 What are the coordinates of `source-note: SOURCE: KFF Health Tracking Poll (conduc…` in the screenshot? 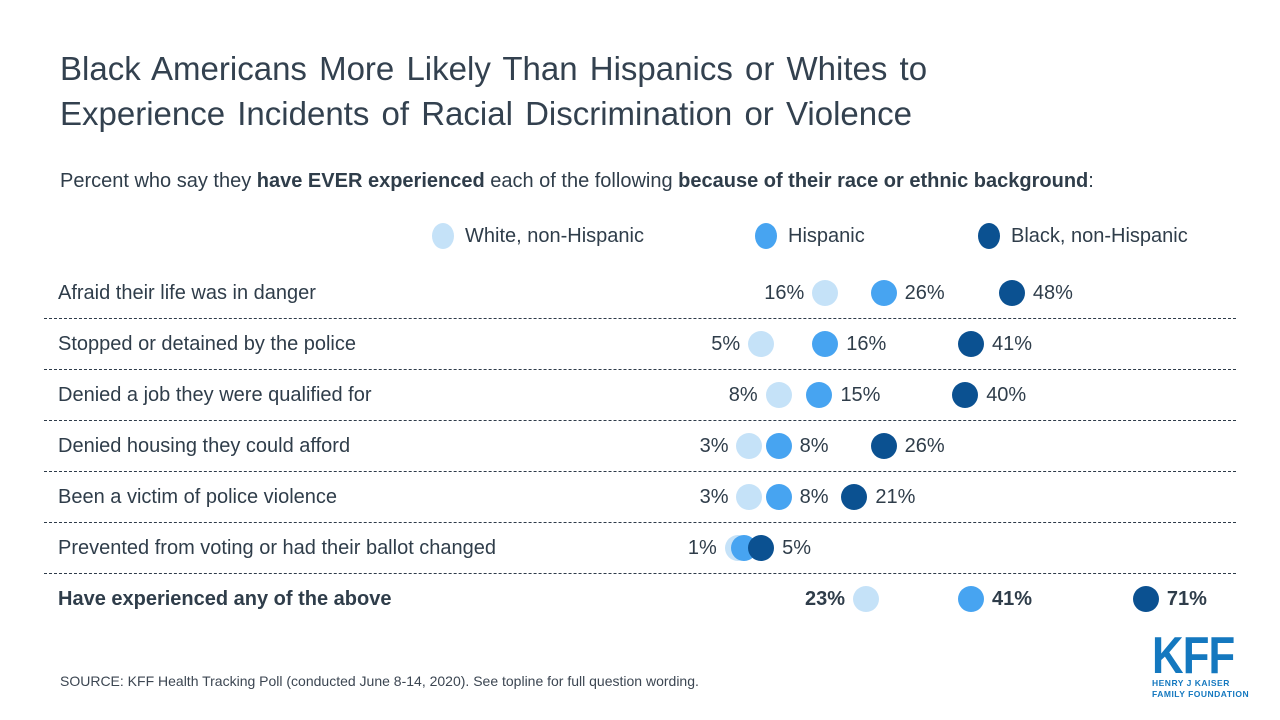 It's located at (379, 681).